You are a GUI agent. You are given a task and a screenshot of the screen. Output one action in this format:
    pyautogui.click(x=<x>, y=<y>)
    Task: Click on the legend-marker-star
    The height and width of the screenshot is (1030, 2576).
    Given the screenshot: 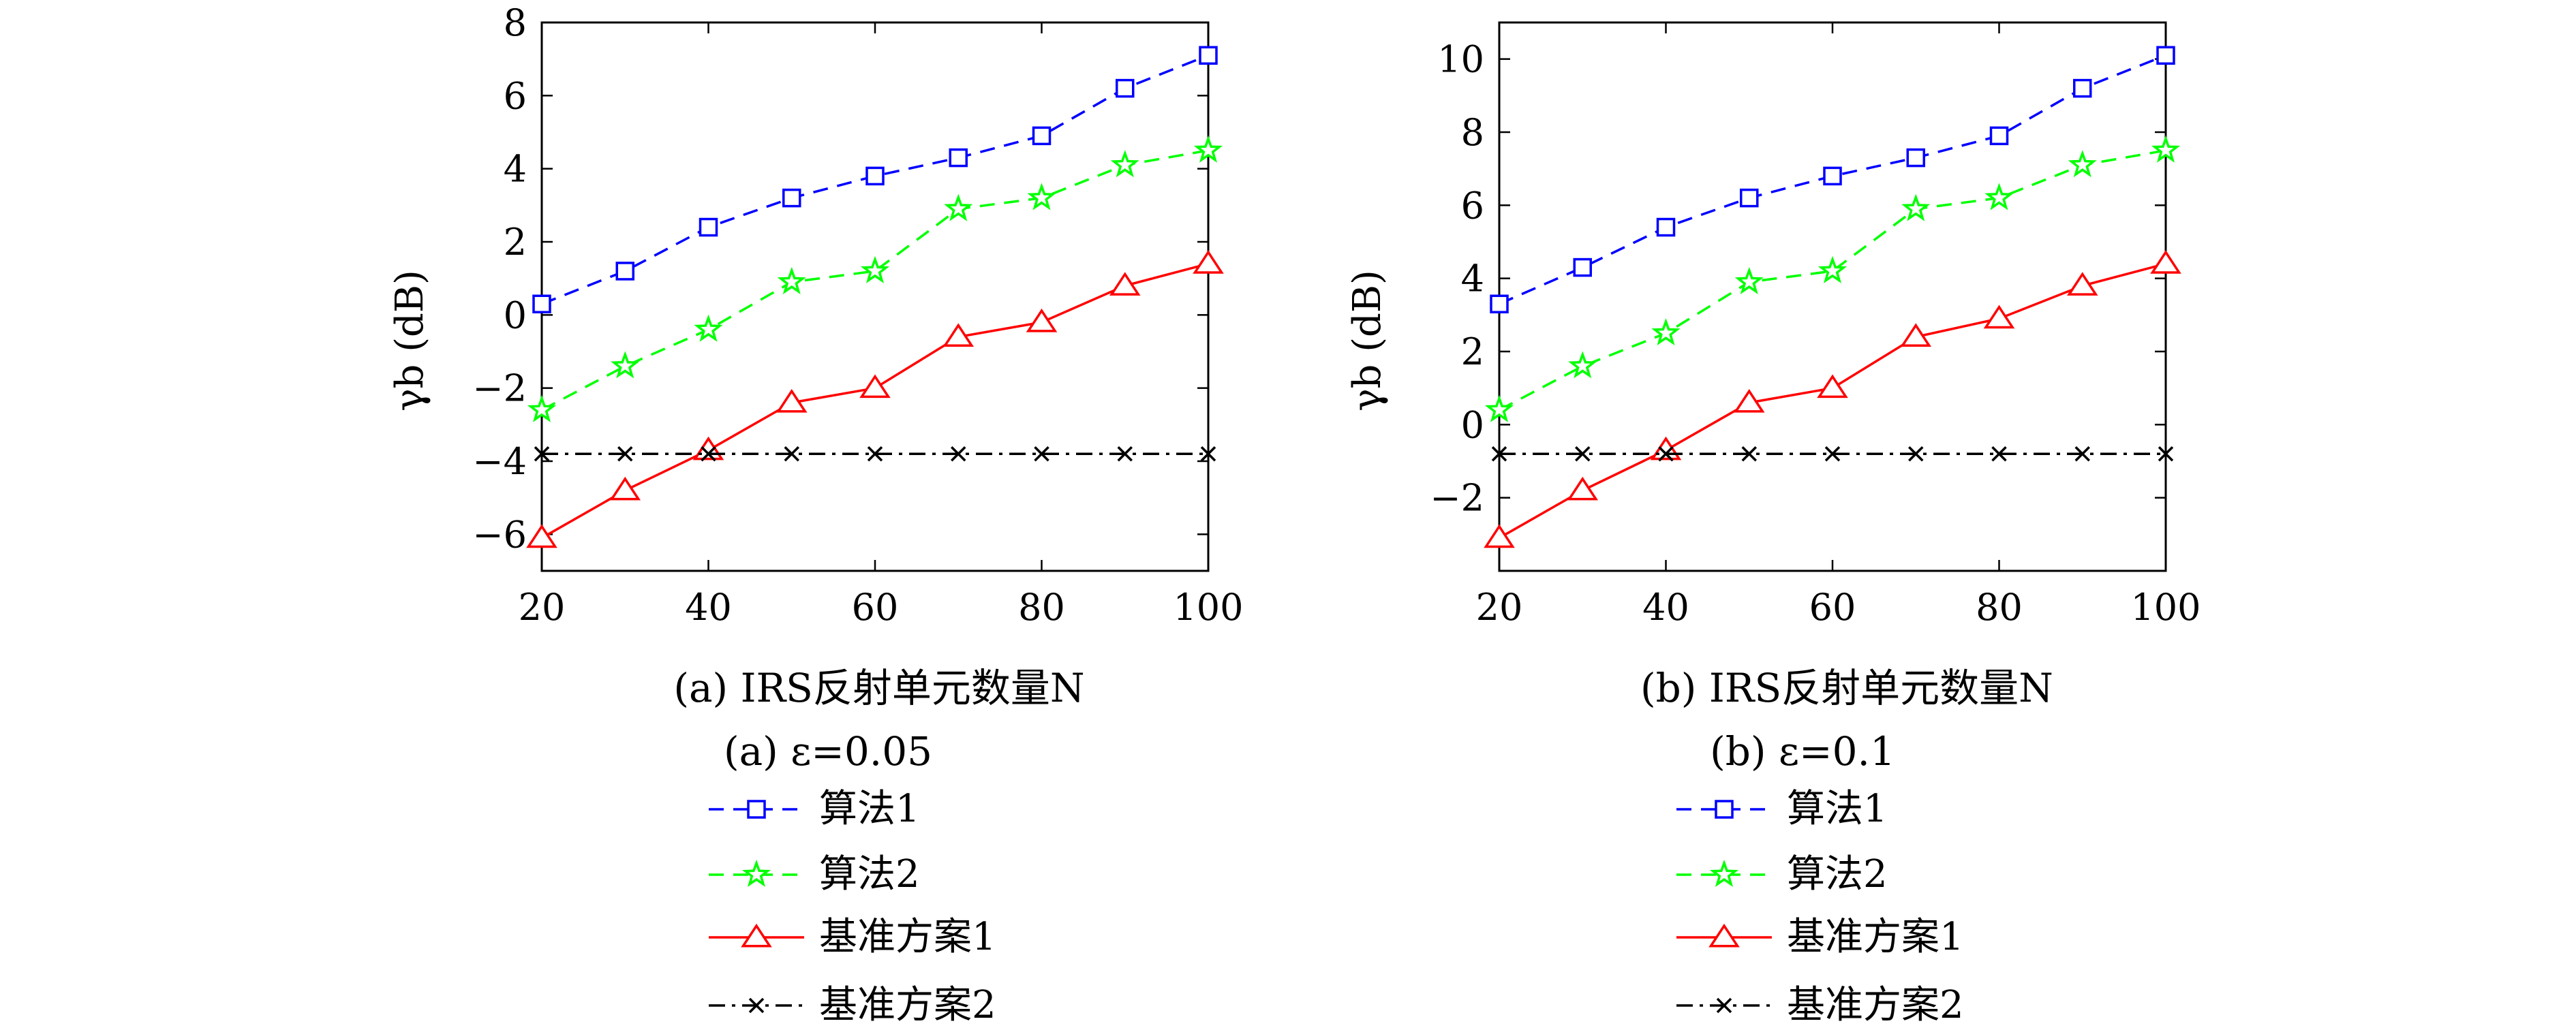 What is the action you would take?
    pyautogui.click(x=756, y=873)
    